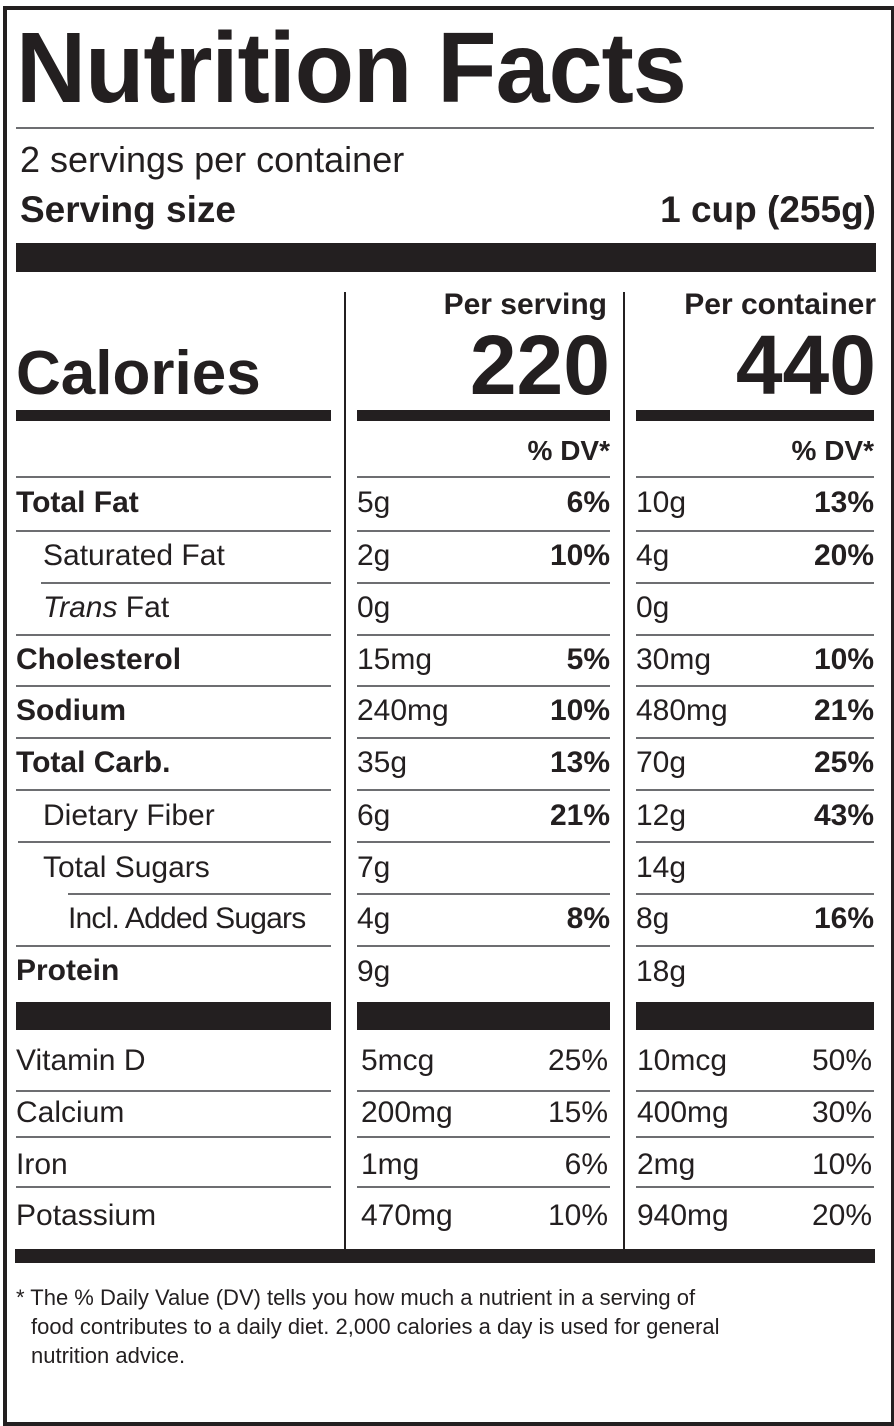 Image resolution: width=894 pixels, height=1426 pixels. What do you see at coordinates (780, 304) in the screenshot?
I see `per-container-header: Per container` at bounding box center [780, 304].